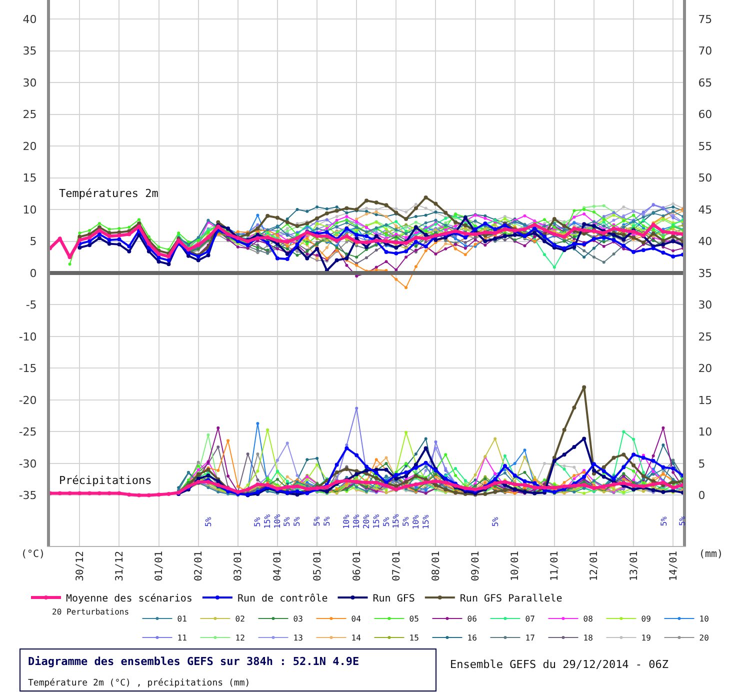  I want to click on x-tick-label: 04/01, so click(278, 566).